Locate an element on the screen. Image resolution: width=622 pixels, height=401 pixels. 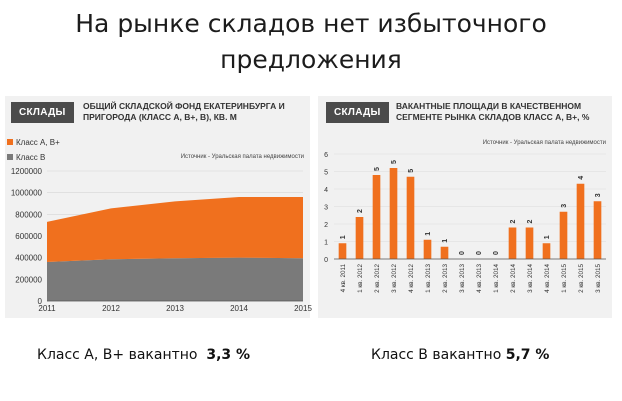
x-tick-label: 3 кв. 2012 is located at coordinates (394, 278).